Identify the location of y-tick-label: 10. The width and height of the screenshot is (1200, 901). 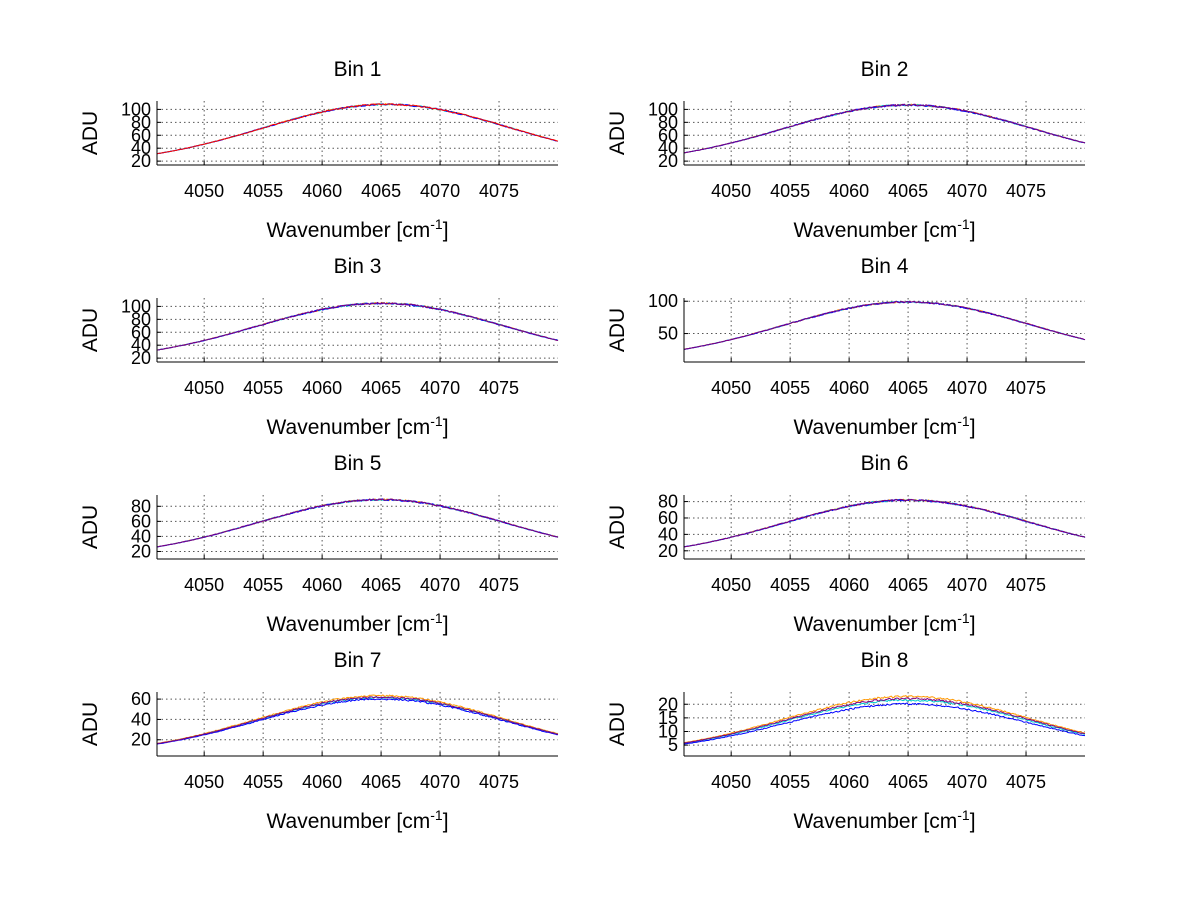
(668, 731).